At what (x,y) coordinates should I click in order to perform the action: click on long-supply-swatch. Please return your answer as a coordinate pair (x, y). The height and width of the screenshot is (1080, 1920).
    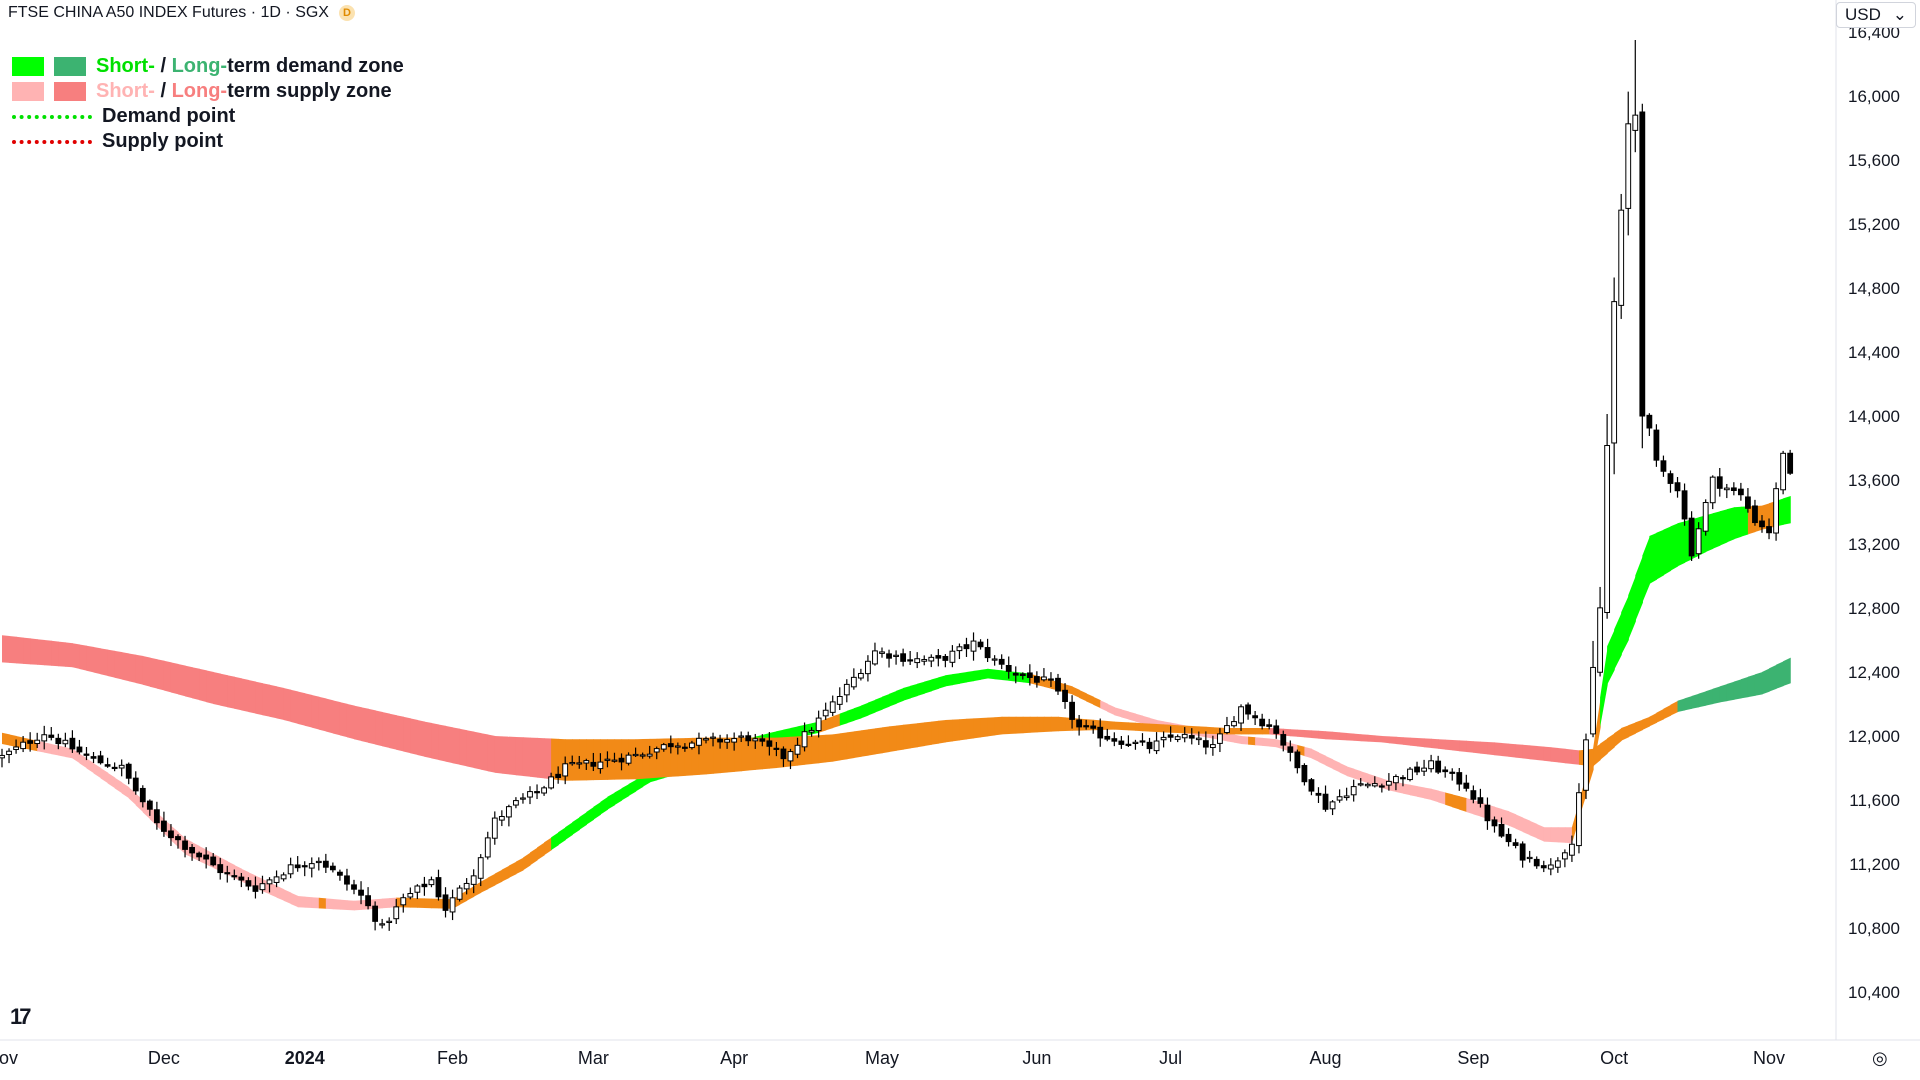
    Looking at the image, I should click on (70, 91).